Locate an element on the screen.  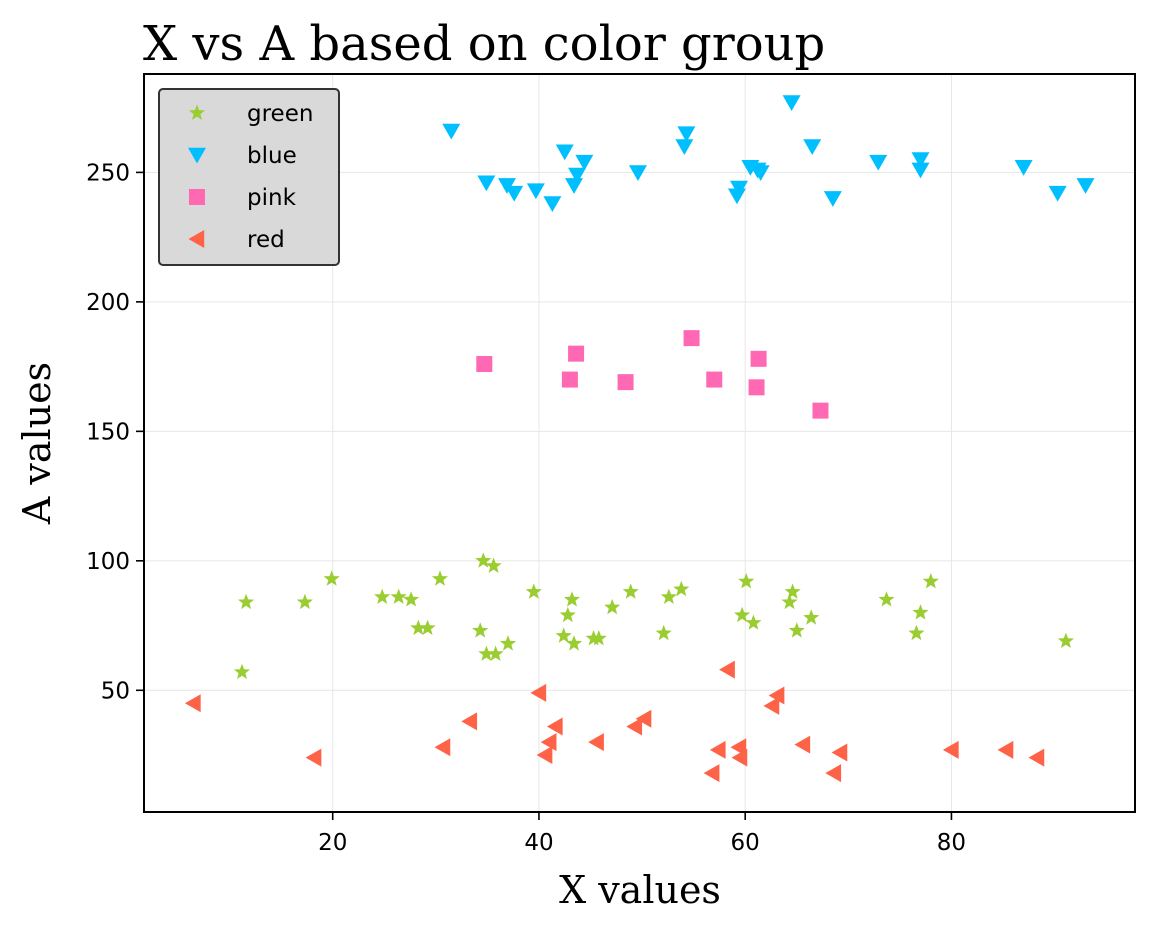
y-tick-label: 250 is located at coordinates (108, 173).